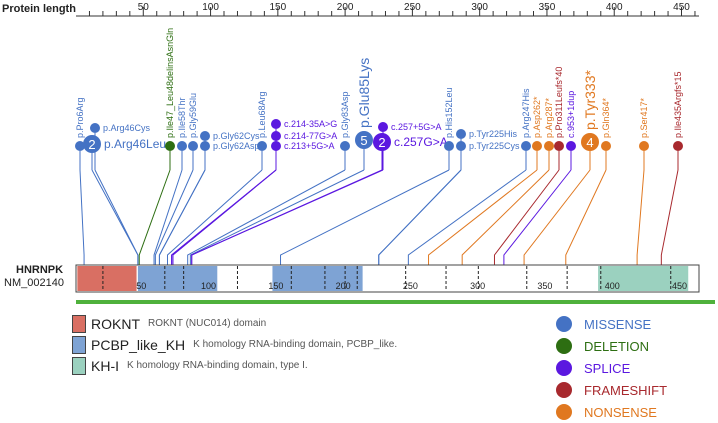  Describe the element at coordinates (606, 124) in the screenshot. I see `variant-nonsense: p.Gln364*` at that location.